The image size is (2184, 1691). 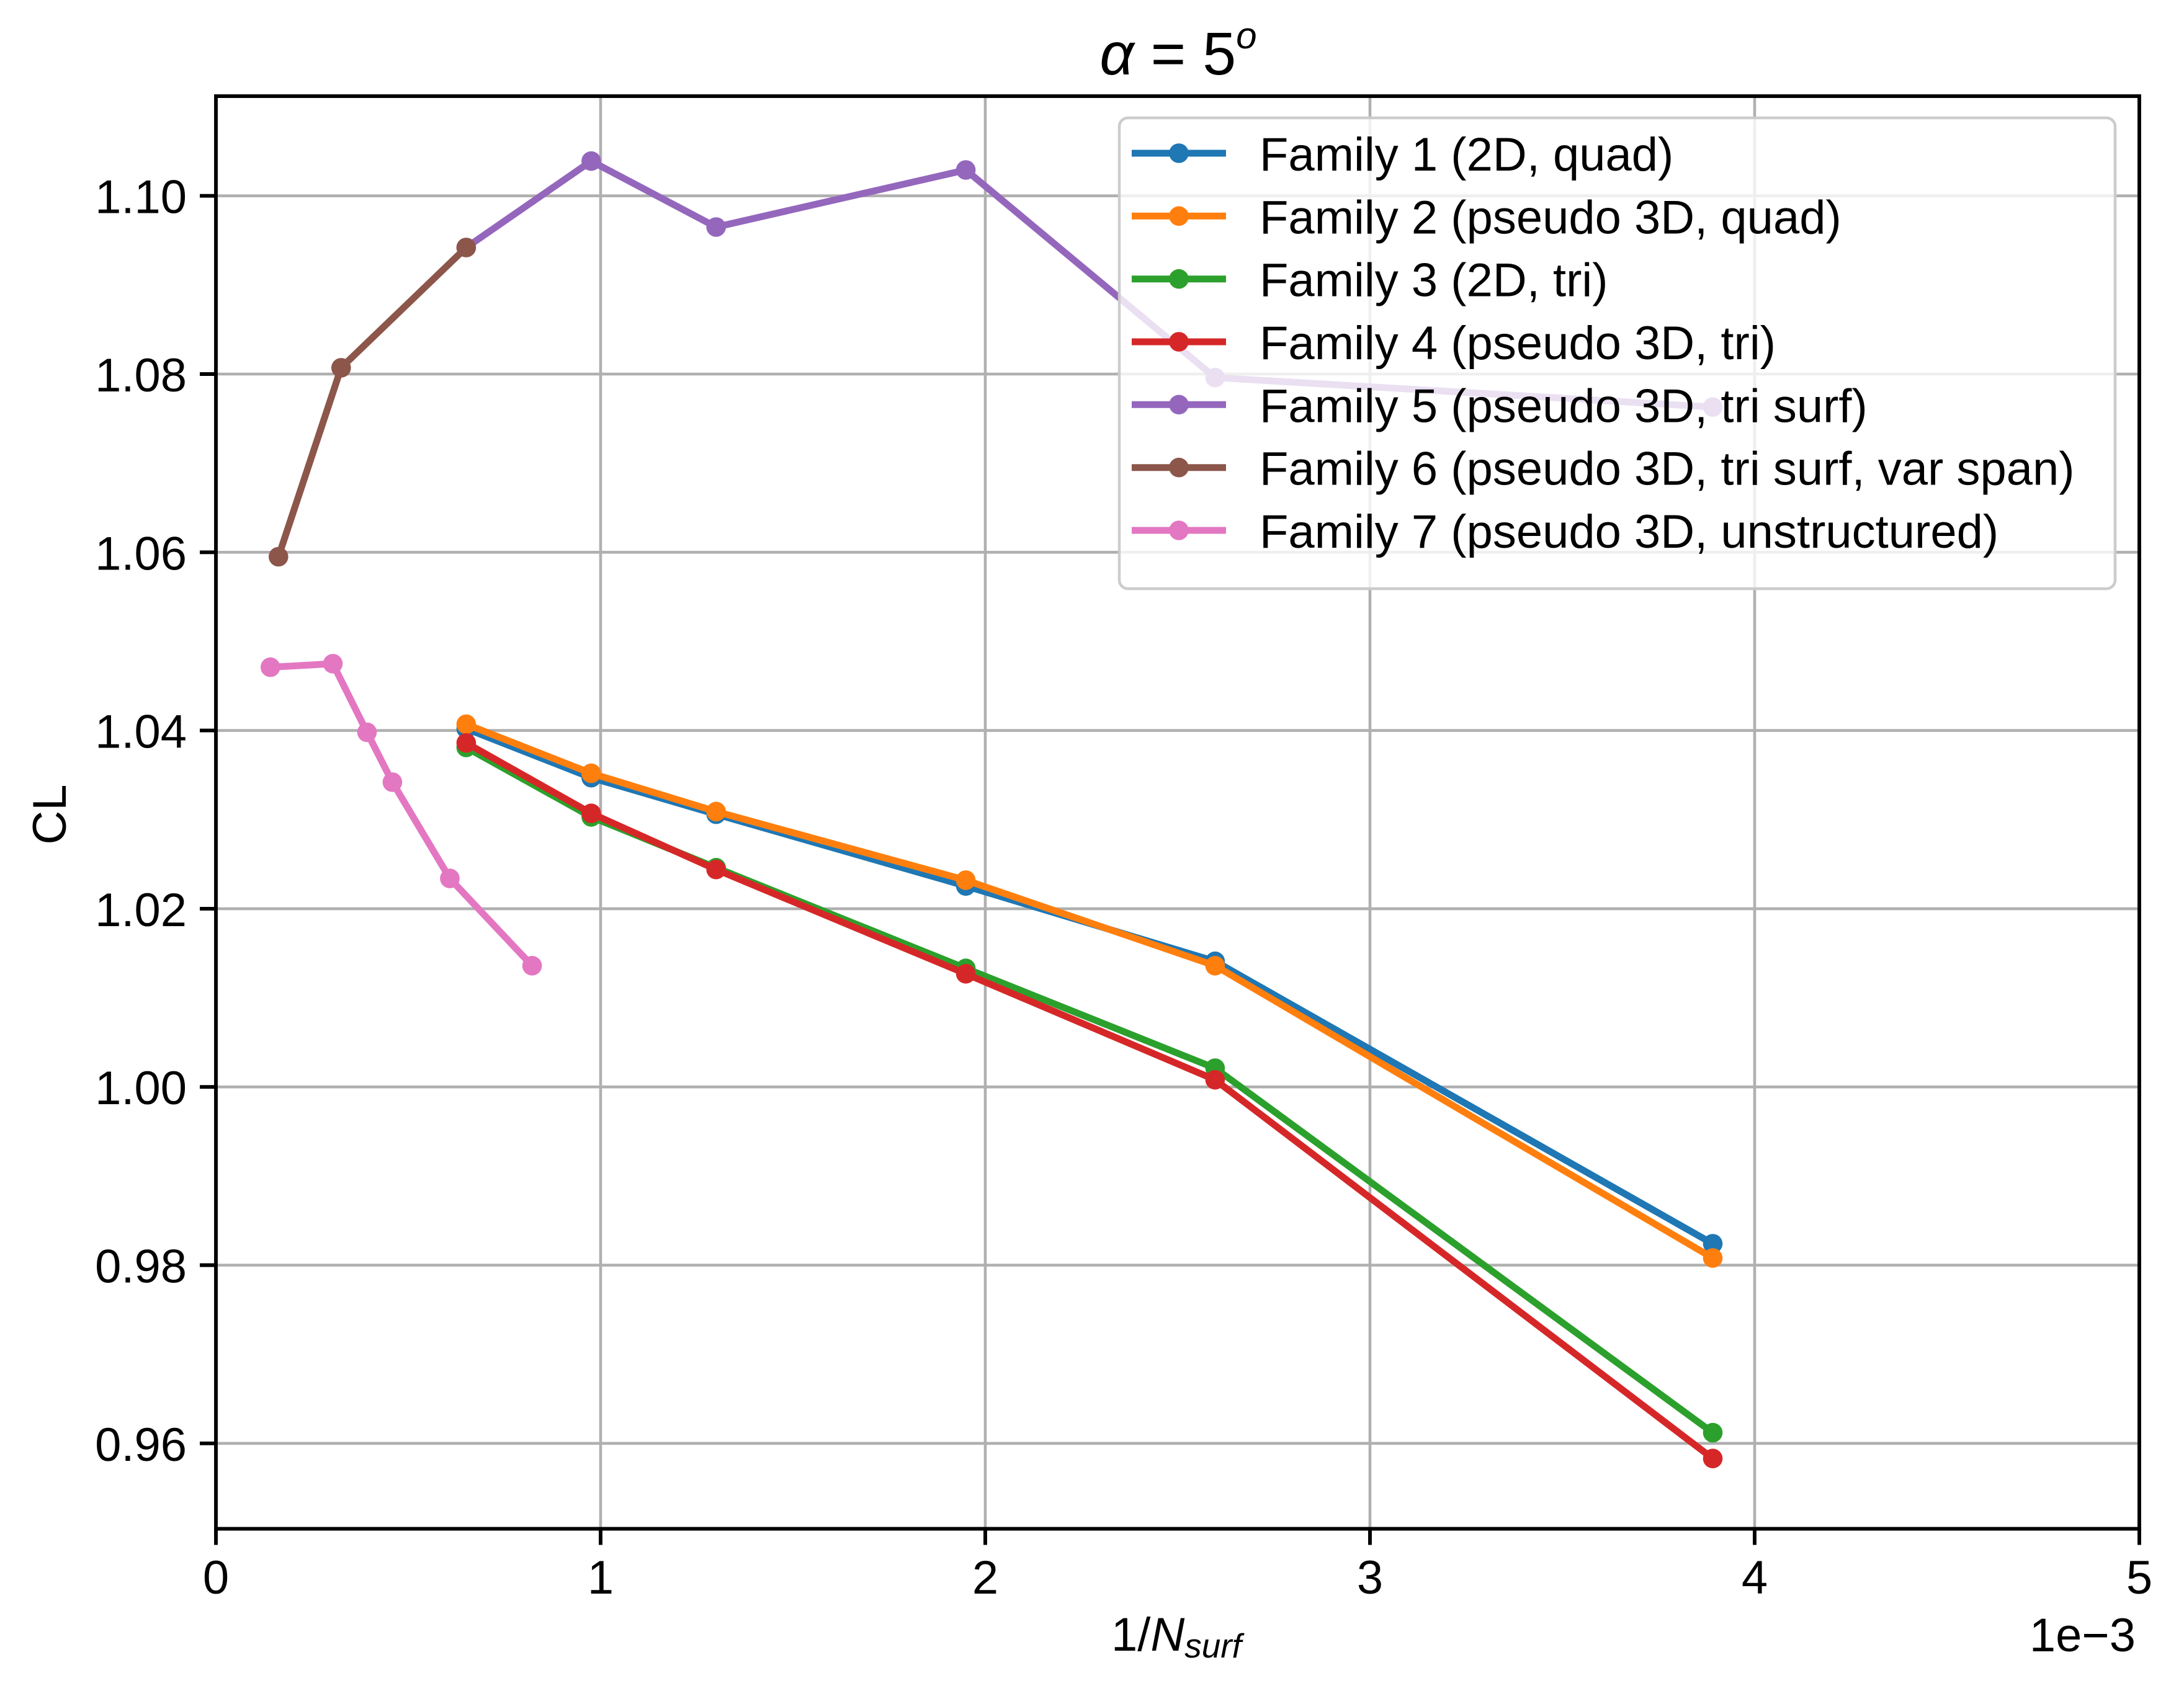 I want to click on svg-text: 4, so click(x=1755, y=1578).